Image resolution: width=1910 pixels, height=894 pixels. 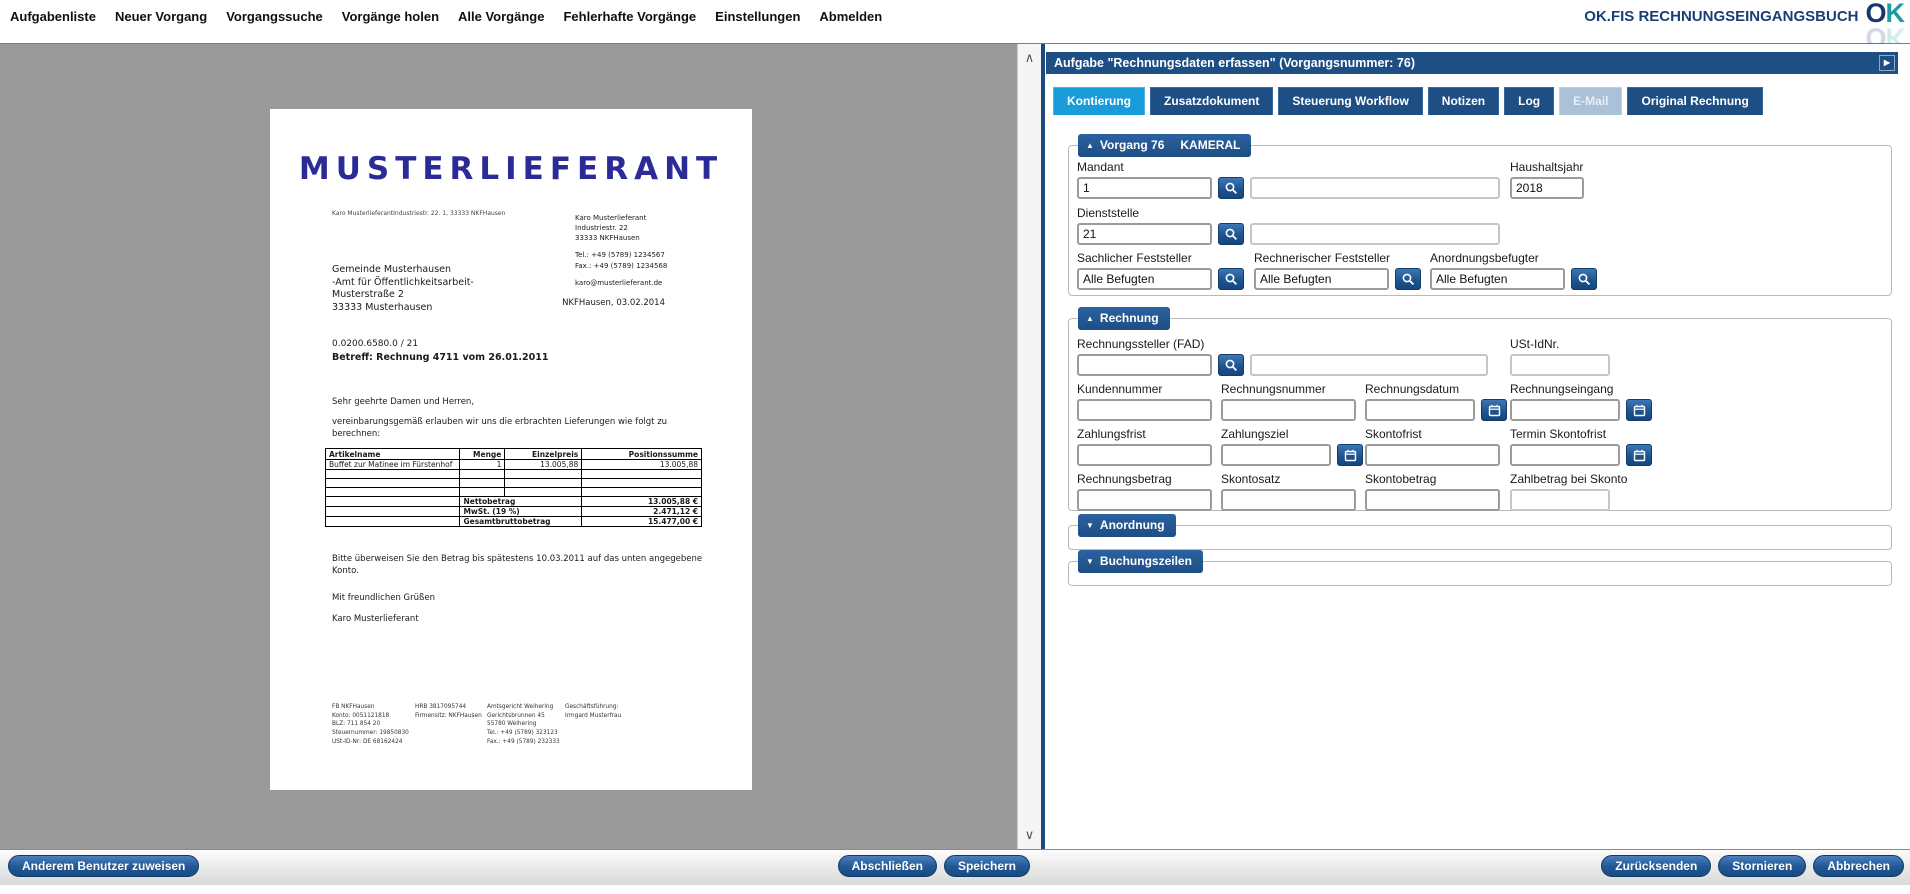 What do you see at coordinates (1165, 145) in the screenshot?
I see `section-vorgang-header: ▲ Vorgang 76 KAMERAL` at bounding box center [1165, 145].